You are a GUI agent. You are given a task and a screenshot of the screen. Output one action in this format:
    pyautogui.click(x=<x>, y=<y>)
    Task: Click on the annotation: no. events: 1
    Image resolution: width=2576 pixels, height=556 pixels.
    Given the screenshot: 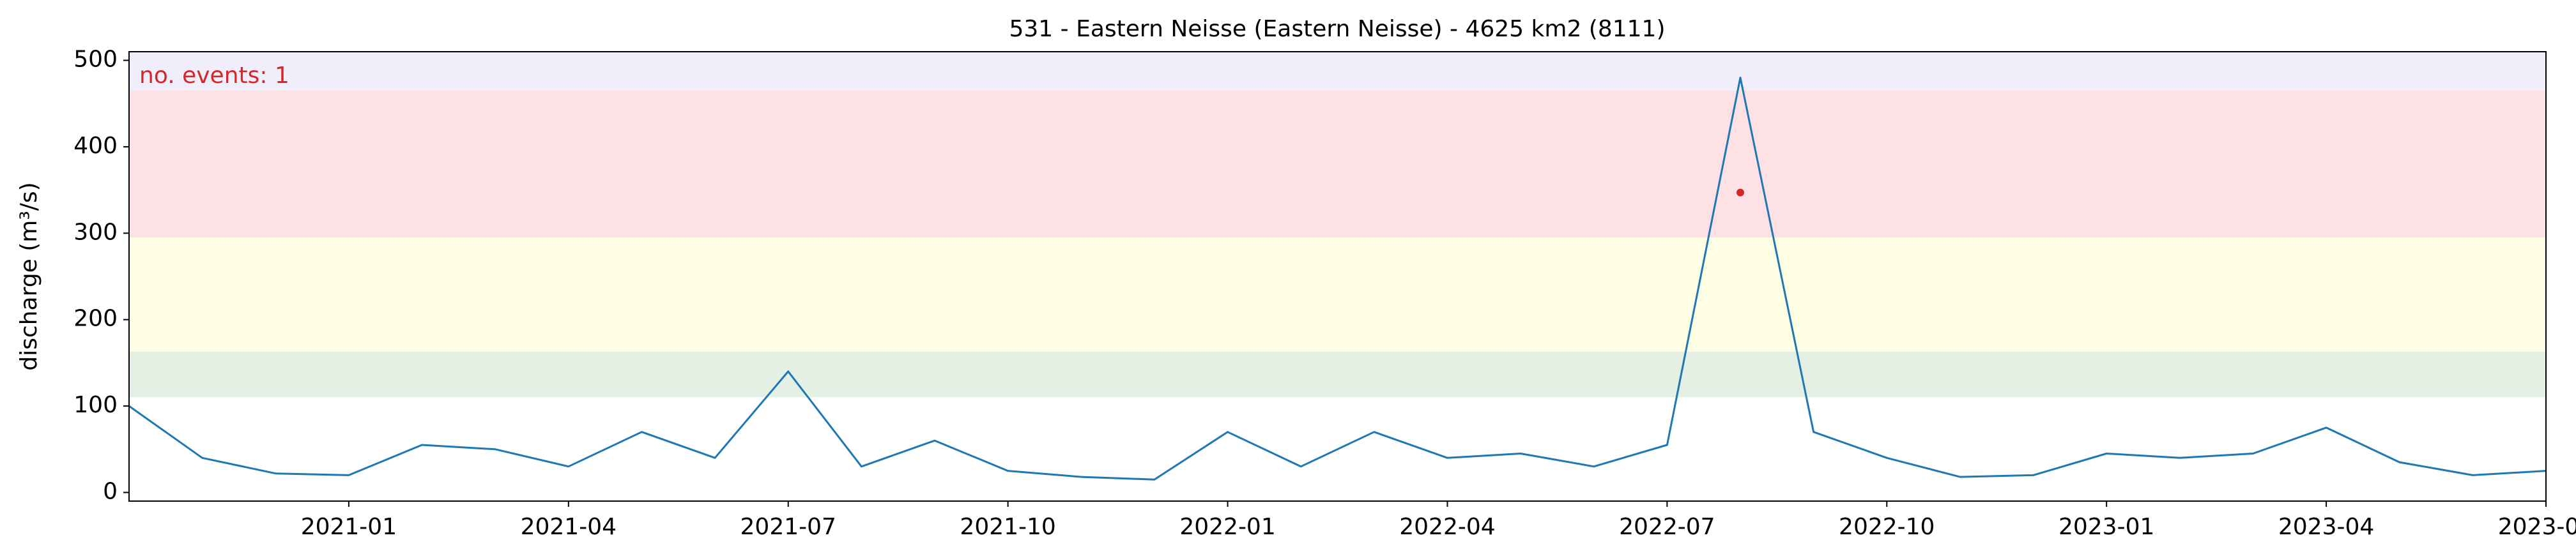 What is the action you would take?
    pyautogui.click(x=214, y=76)
    